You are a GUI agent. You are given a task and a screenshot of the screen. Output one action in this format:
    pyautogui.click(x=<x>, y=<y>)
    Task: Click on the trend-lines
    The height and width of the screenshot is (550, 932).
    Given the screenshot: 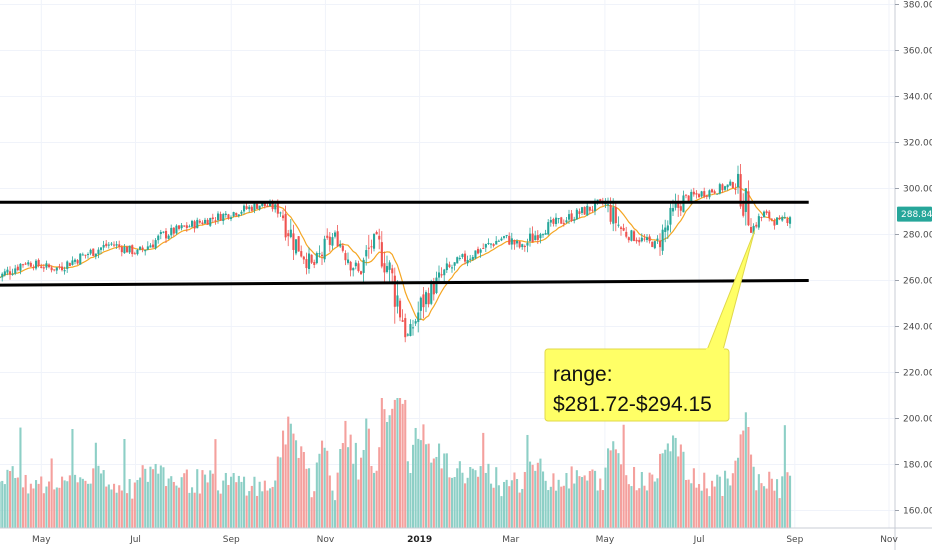 What is the action you would take?
    pyautogui.click(x=404, y=243)
    